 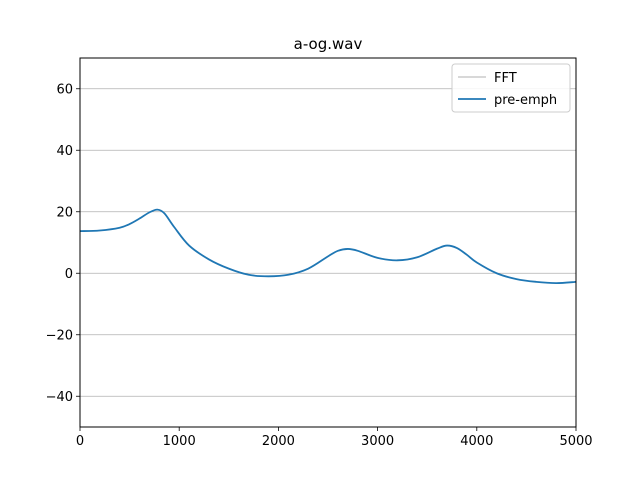 I want to click on y-tick-label: −40, so click(x=59, y=397).